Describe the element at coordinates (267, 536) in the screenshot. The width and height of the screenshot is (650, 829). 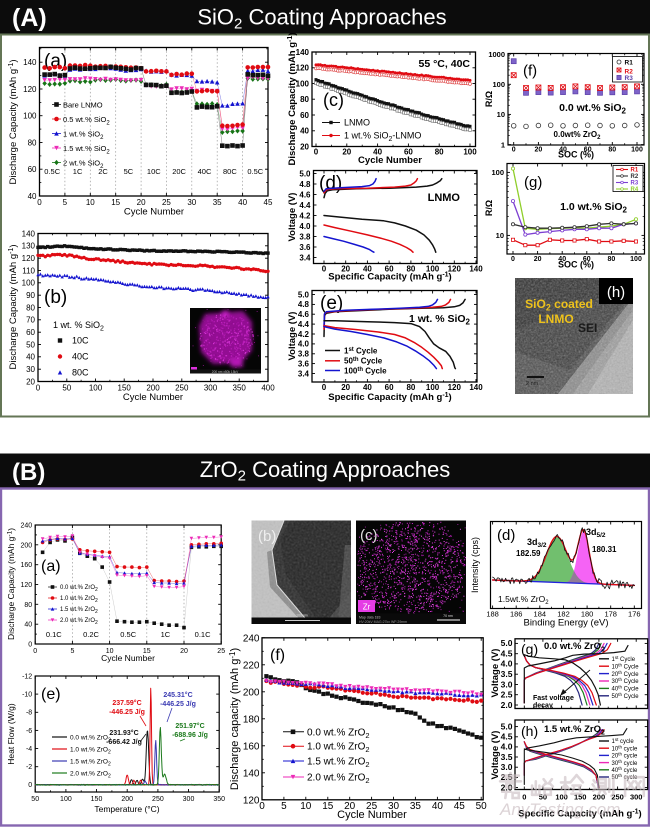
I see `svg-text: (b)` at that location.